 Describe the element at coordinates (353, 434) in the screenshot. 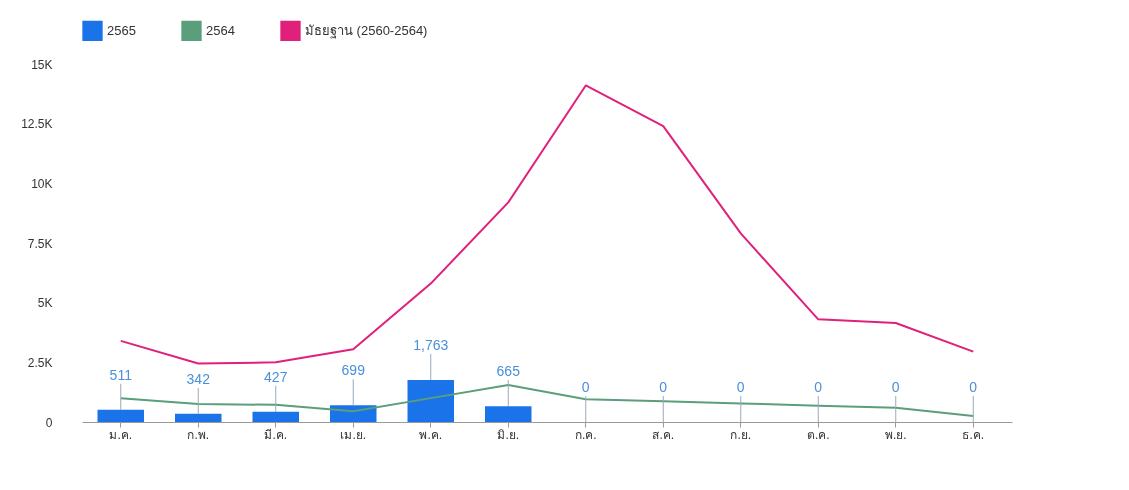

I see `x-tick-label: เม.ย.` at that location.